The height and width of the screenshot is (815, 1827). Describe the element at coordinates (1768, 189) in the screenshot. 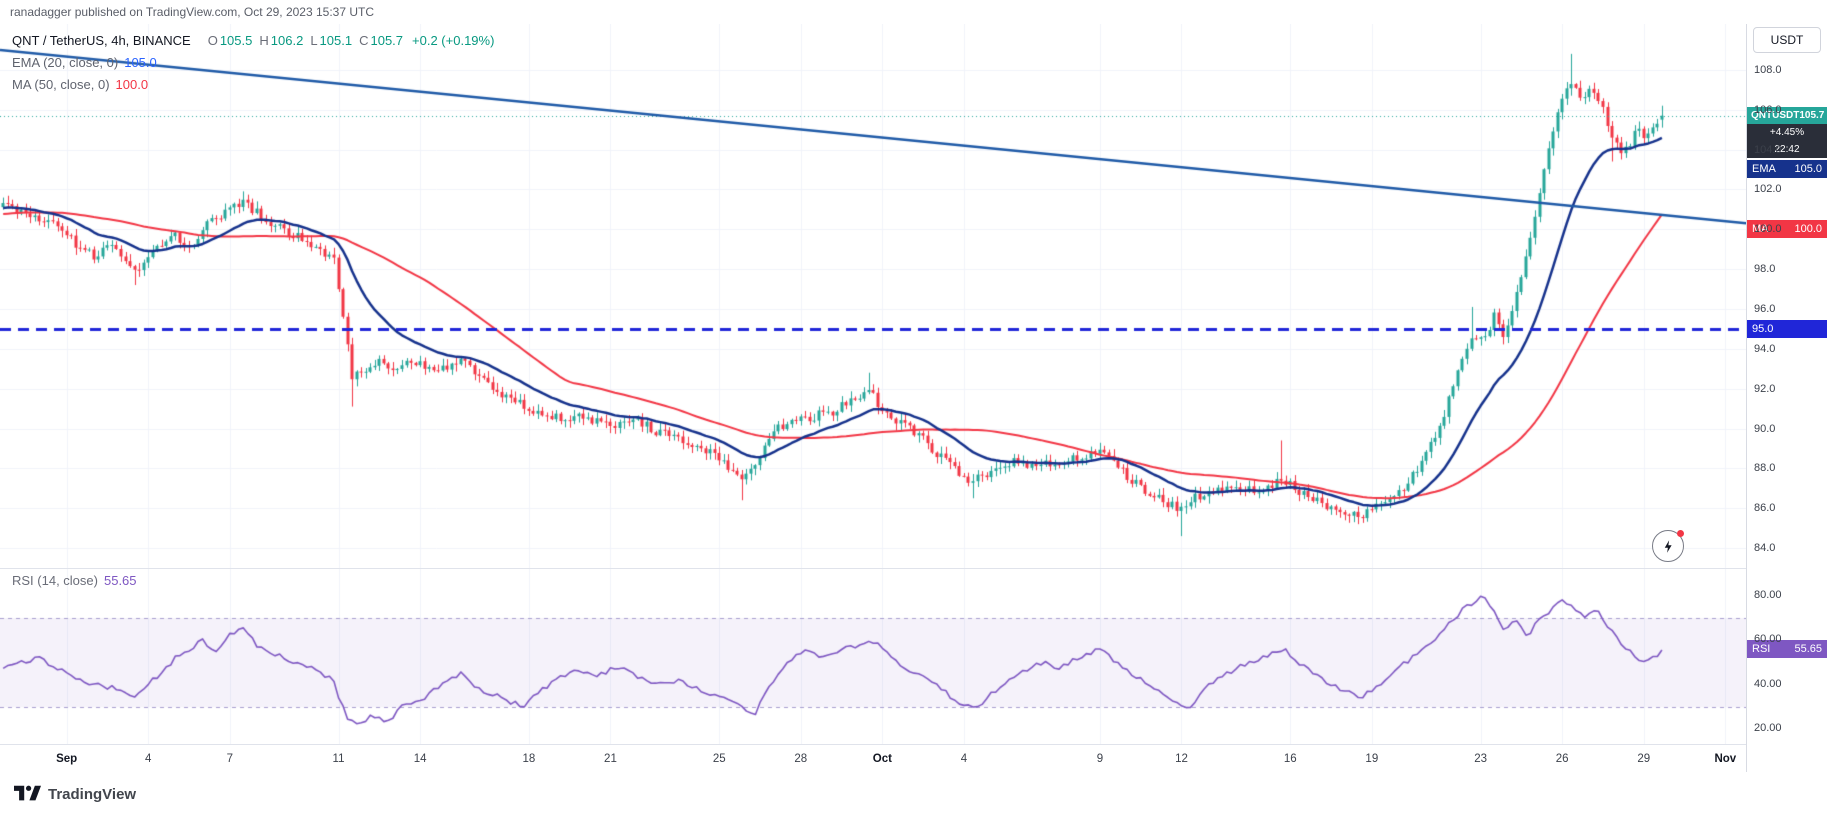

I see `price-tick-label: 102.0` at that location.